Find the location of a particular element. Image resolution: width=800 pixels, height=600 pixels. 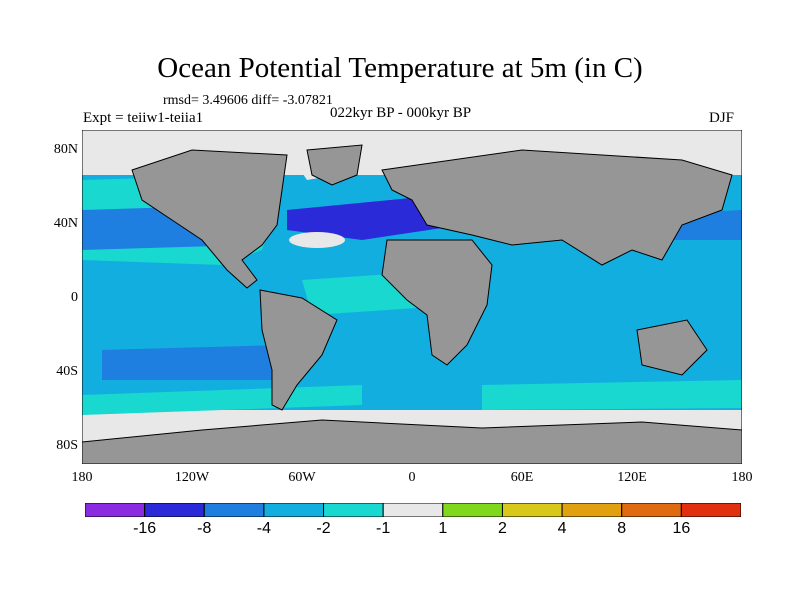

south-america is located at coordinates (298, 350).